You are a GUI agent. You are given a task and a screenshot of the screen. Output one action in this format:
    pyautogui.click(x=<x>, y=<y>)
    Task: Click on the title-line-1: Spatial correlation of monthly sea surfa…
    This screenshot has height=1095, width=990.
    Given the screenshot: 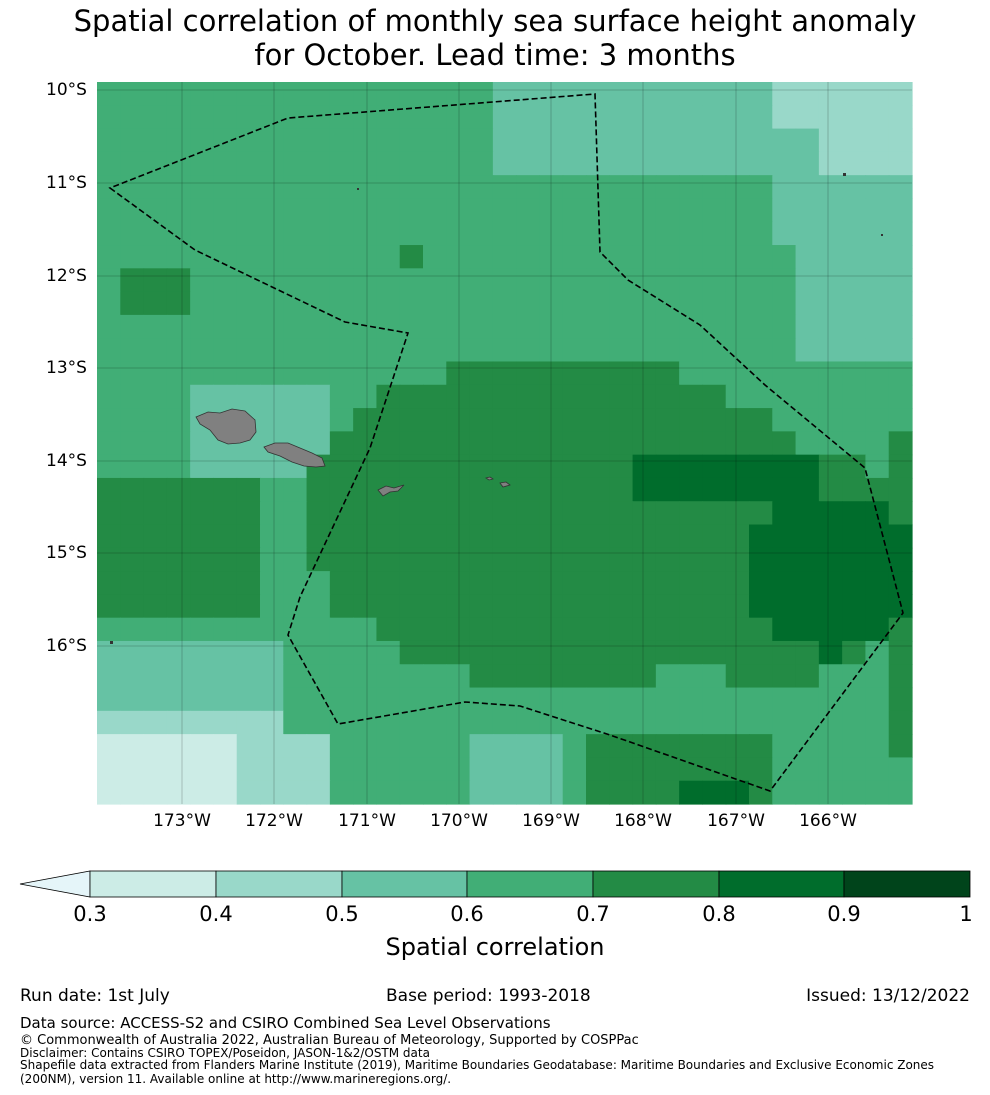 What is the action you would take?
    pyautogui.click(x=495, y=21)
    